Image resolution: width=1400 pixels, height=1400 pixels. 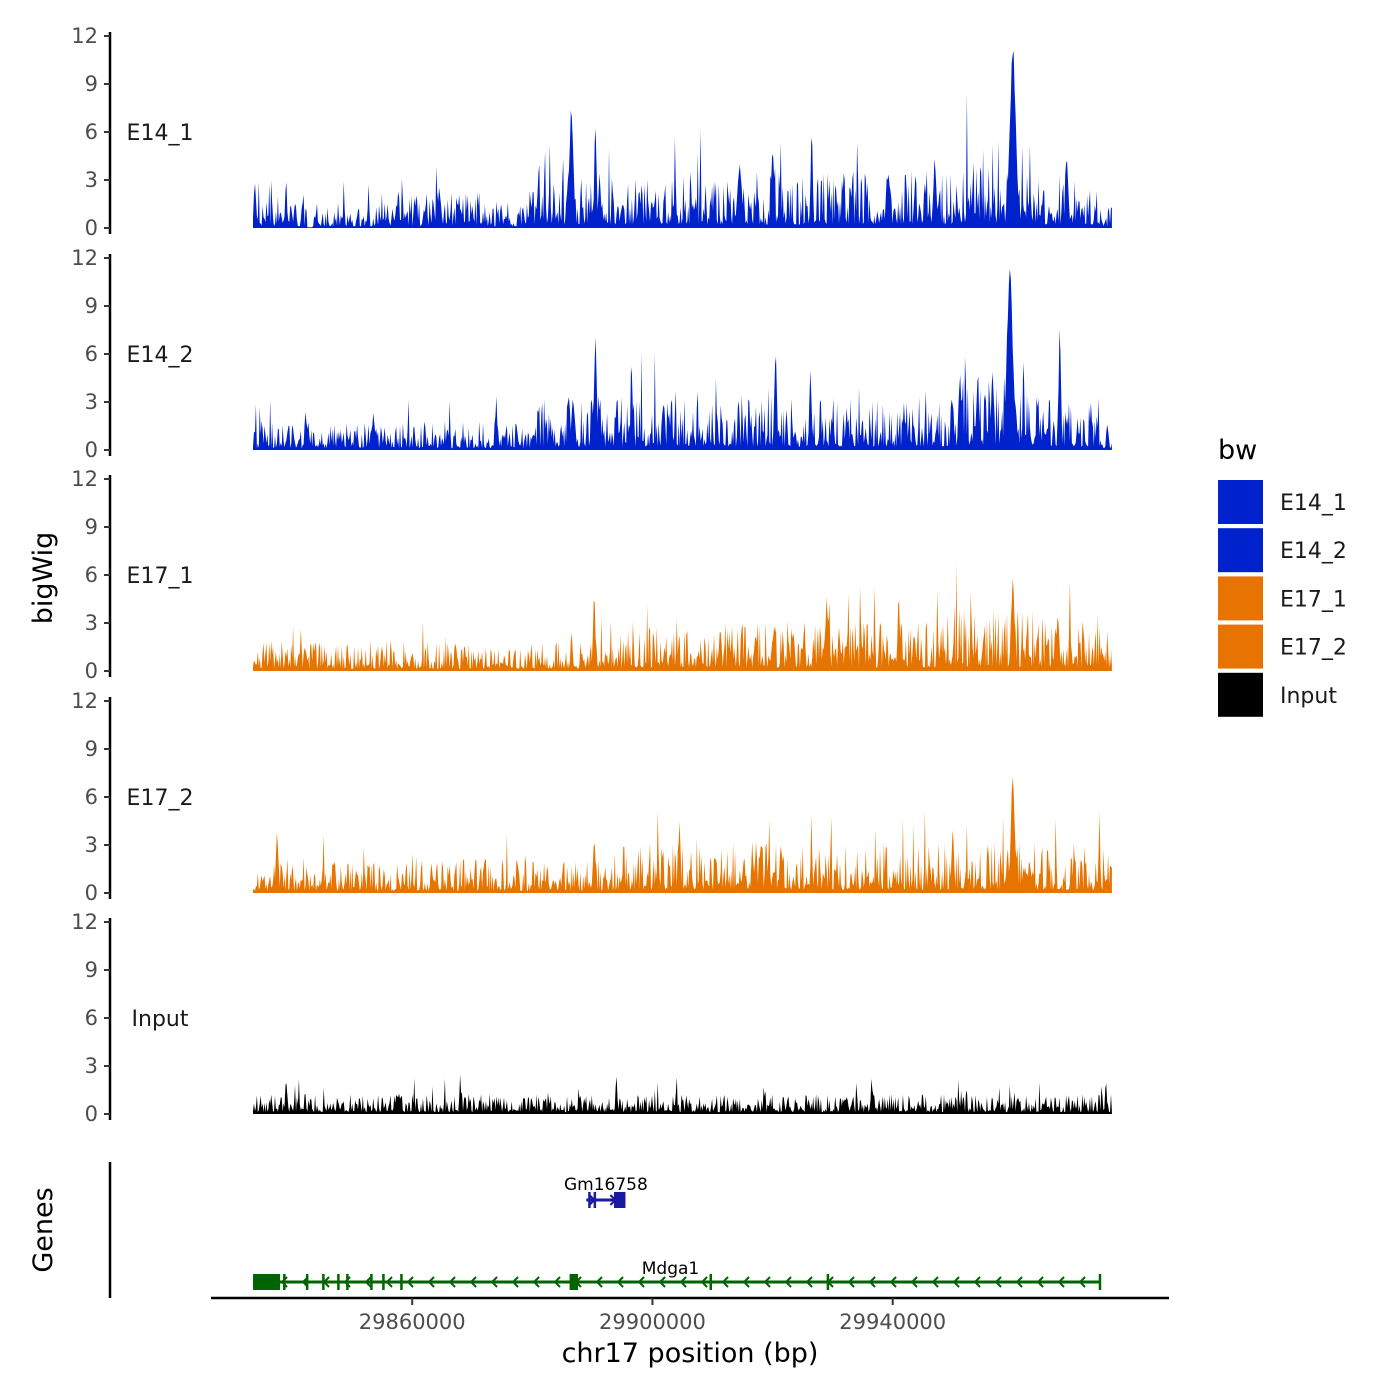 What do you see at coordinates (652, 1322) in the screenshot?
I see `x-tick-label: 29900000` at bounding box center [652, 1322].